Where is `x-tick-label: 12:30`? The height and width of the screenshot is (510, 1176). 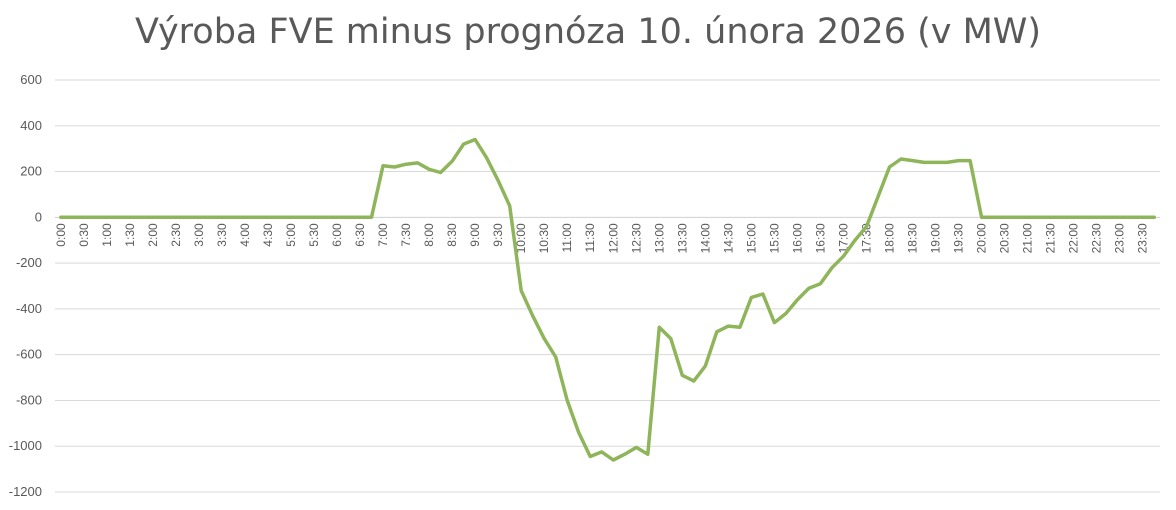
x-tick-label: 12:30 is located at coordinates (636, 238).